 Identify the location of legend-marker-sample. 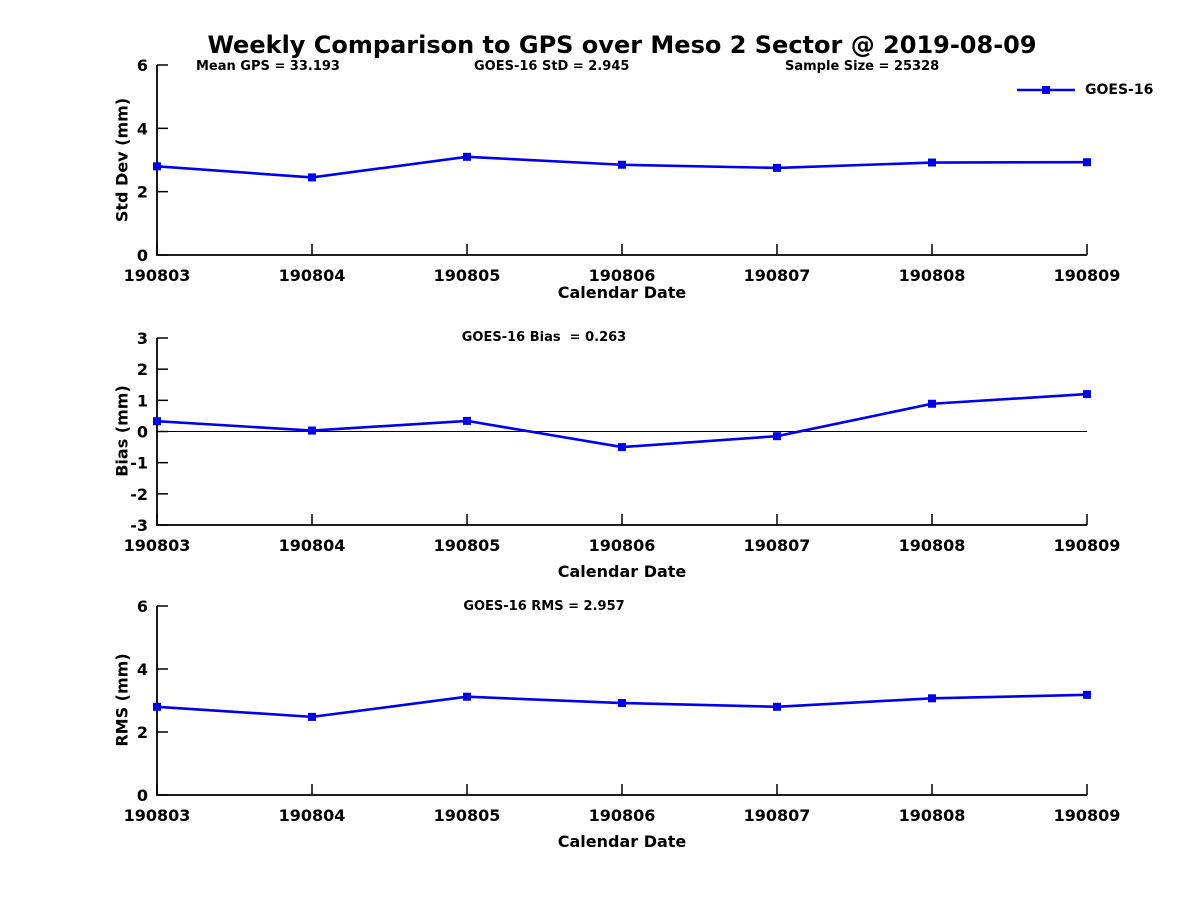
(1046, 90).